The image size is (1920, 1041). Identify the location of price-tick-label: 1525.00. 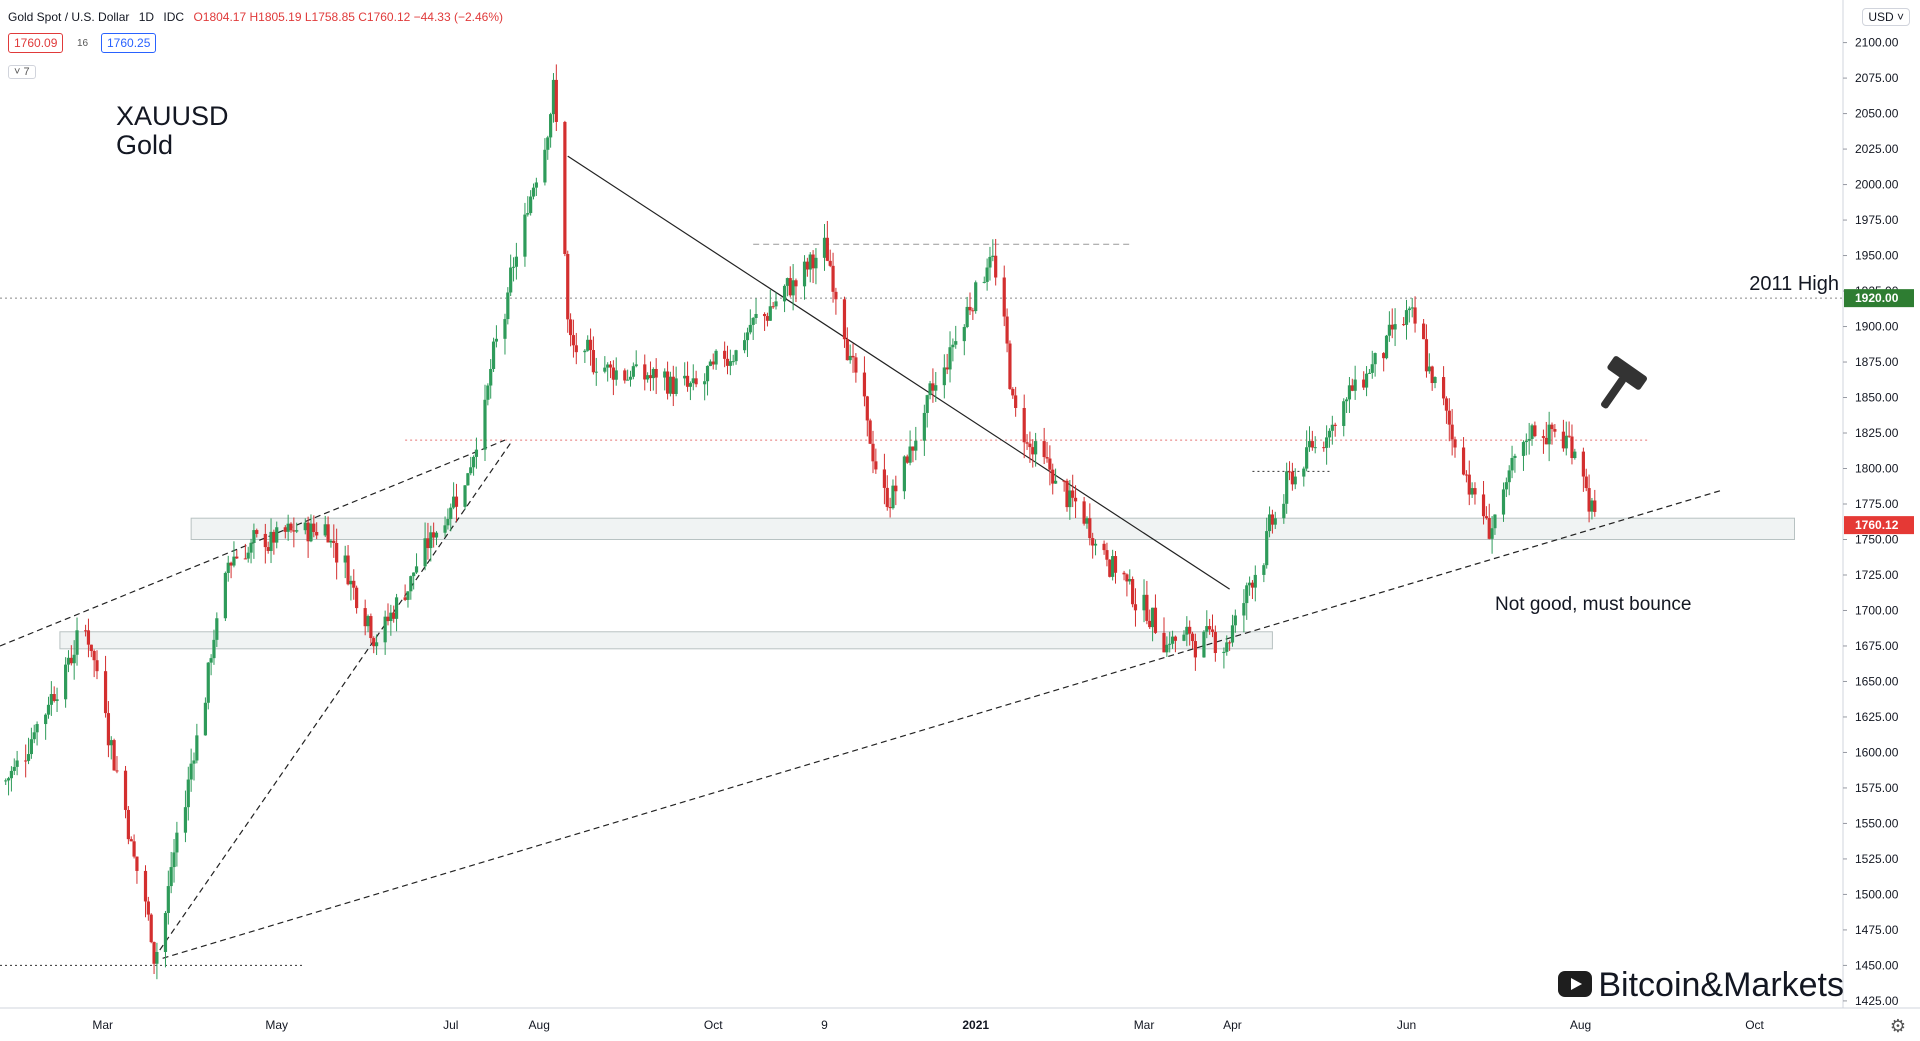
(1877, 859).